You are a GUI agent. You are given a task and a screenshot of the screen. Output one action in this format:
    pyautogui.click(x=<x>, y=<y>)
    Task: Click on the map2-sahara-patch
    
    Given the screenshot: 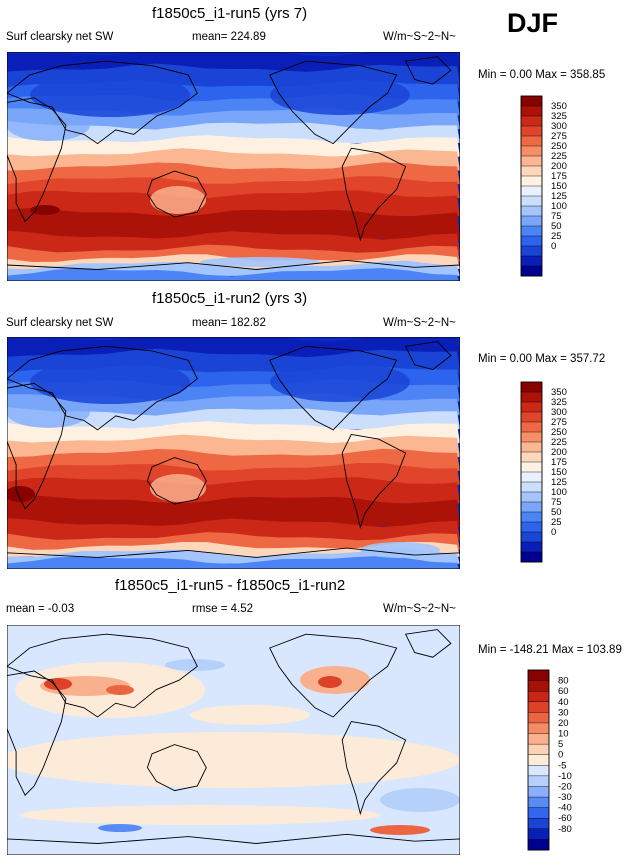 What is the action you would take?
    pyautogui.click(x=48, y=412)
    